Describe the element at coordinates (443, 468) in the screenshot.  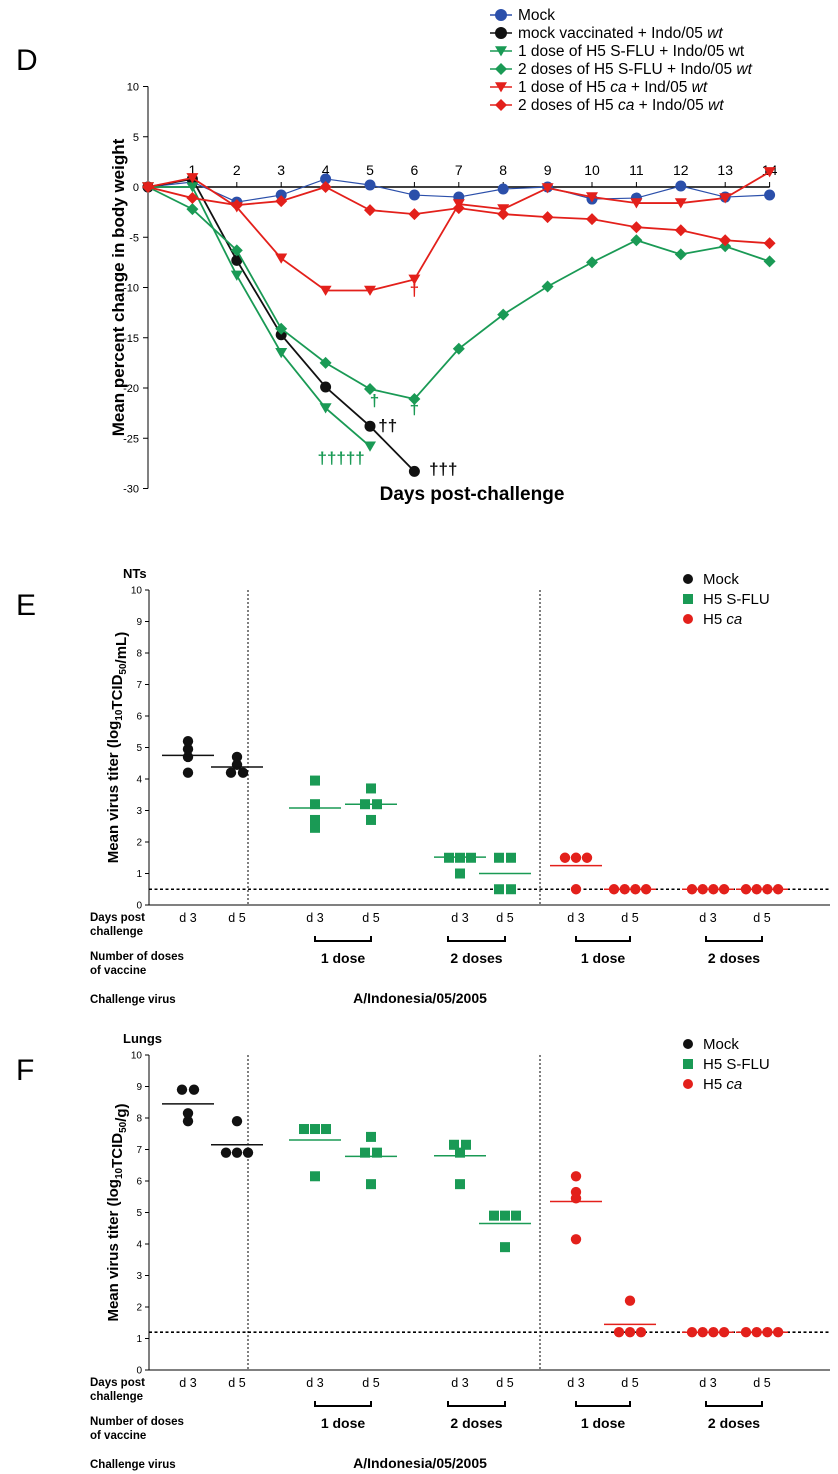
I see `death-dagger-annotation: †††` at that location.